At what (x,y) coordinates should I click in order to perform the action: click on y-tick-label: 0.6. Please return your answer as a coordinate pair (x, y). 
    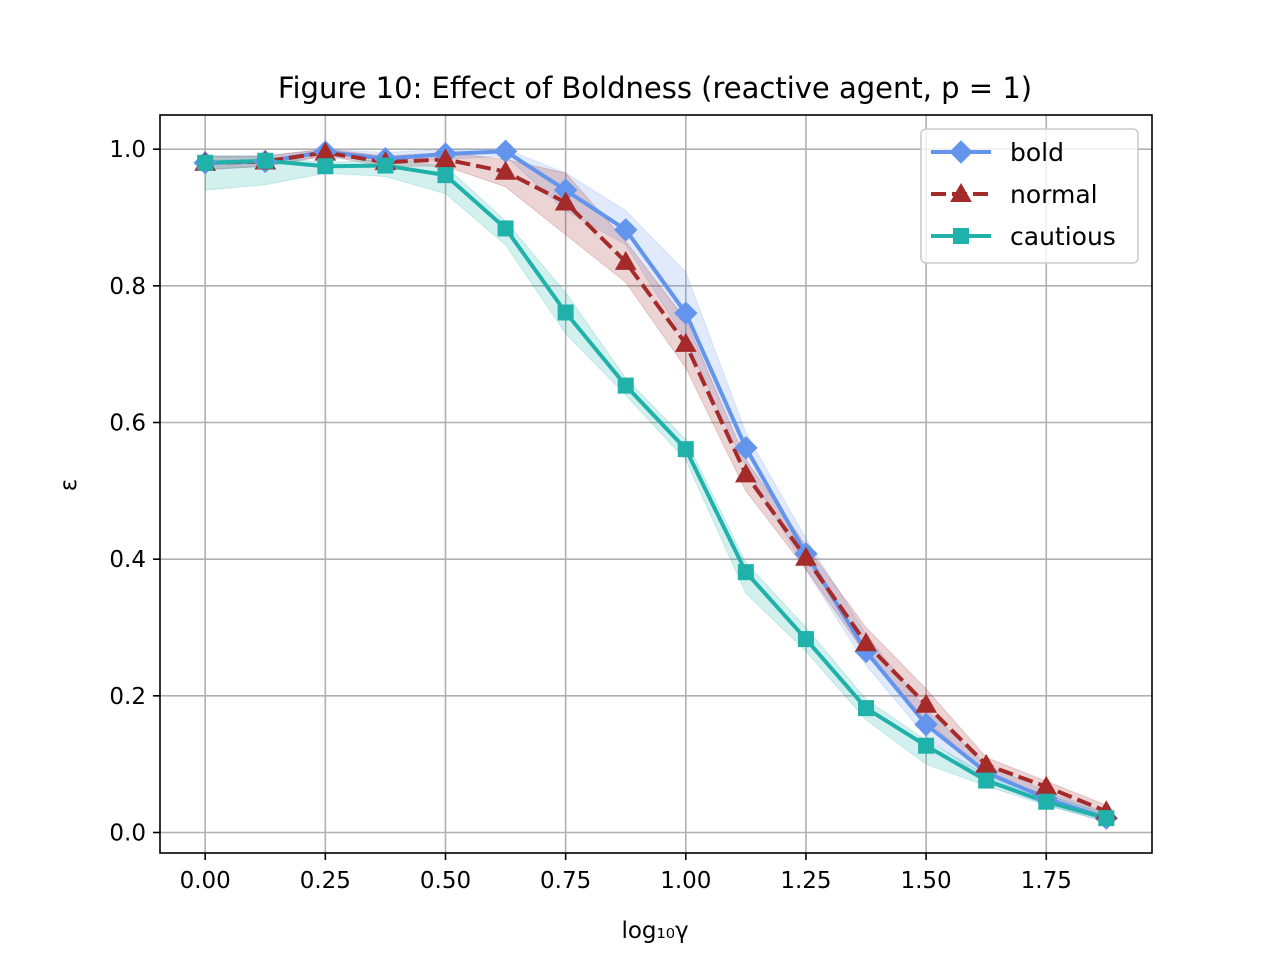
    Looking at the image, I should click on (127, 424).